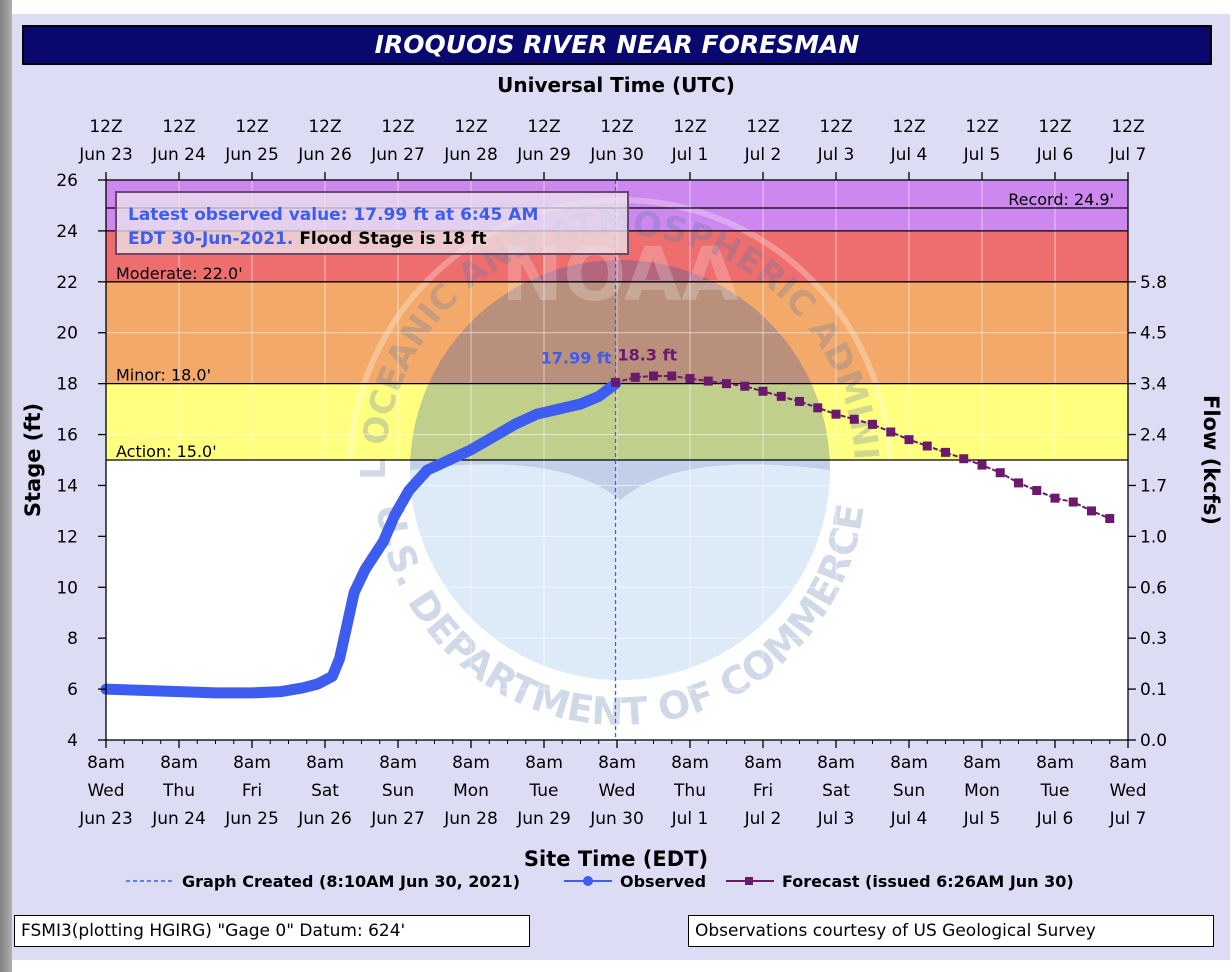 The image size is (1232, 972). Describe the element at coordinates (6, 486) in the screenshot. I see `window-frame-left` at that location.